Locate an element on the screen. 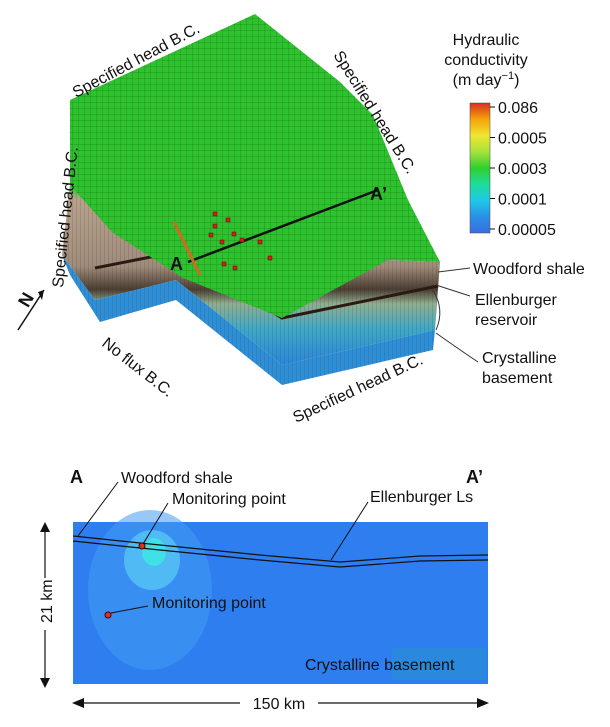 This screenshot has width=610, height=727. xs-woodford-label: Woodford shale is located at coordinates (177, 478).